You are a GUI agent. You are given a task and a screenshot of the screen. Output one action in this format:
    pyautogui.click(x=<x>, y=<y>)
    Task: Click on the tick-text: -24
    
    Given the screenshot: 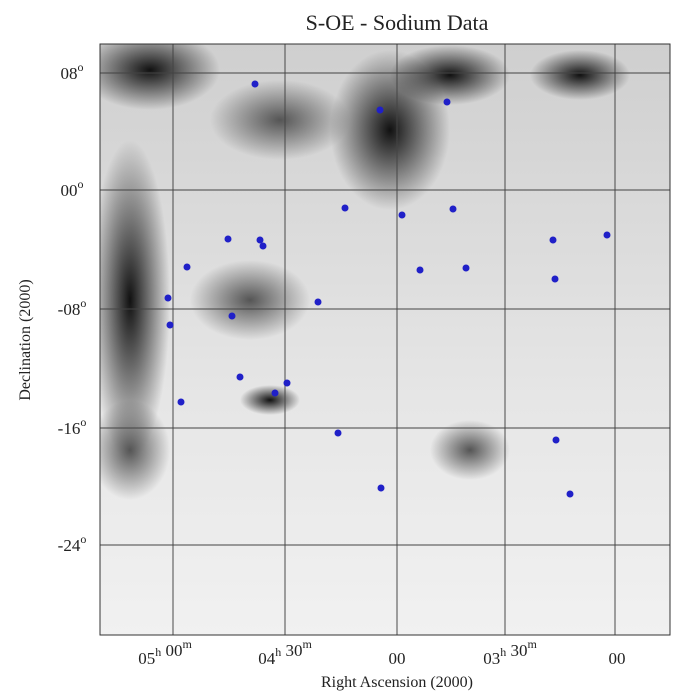 What is the action you would take?
    pyautogui.click(x=69, y=545)
    